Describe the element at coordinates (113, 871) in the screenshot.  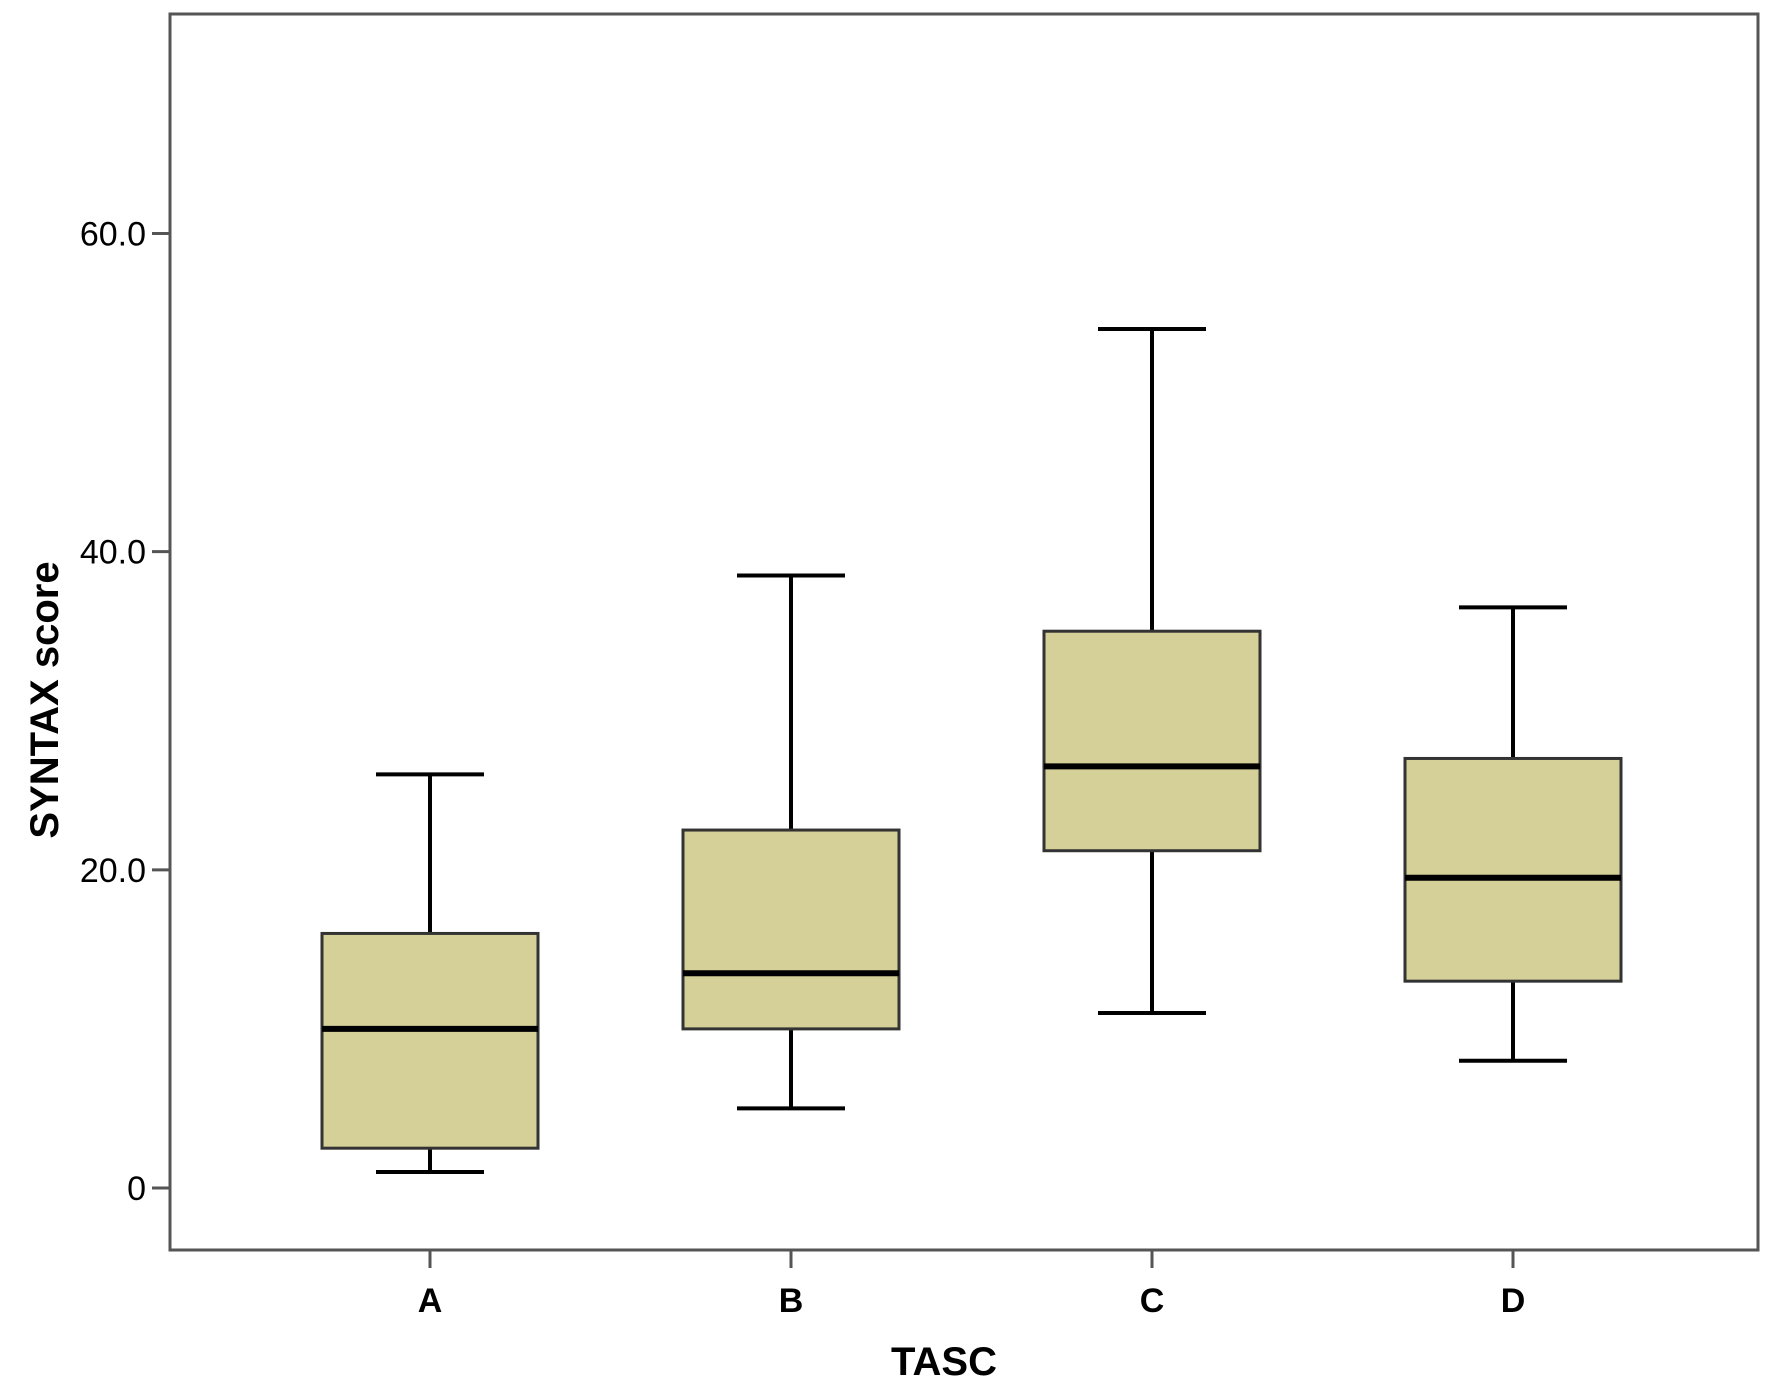
I see `y-tick-label: 20.0` at that location.